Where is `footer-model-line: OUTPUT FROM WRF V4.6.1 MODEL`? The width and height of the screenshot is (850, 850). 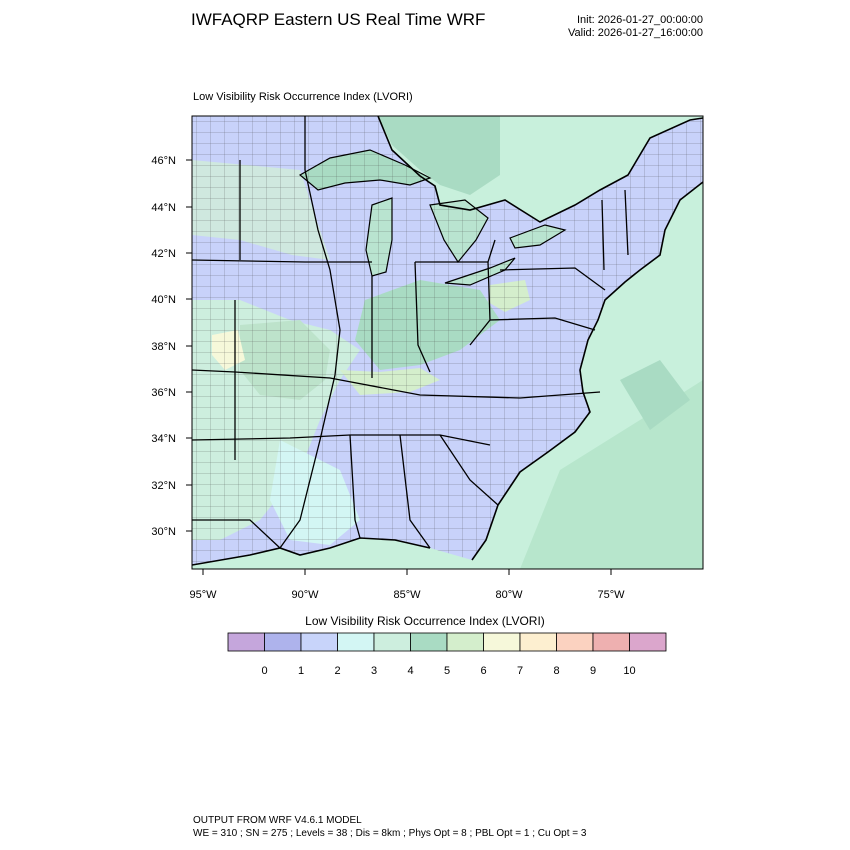
footer-model-line: OUTPUT FROM WRF V4.6.1 MODEL is located at coordinates (277, 820).